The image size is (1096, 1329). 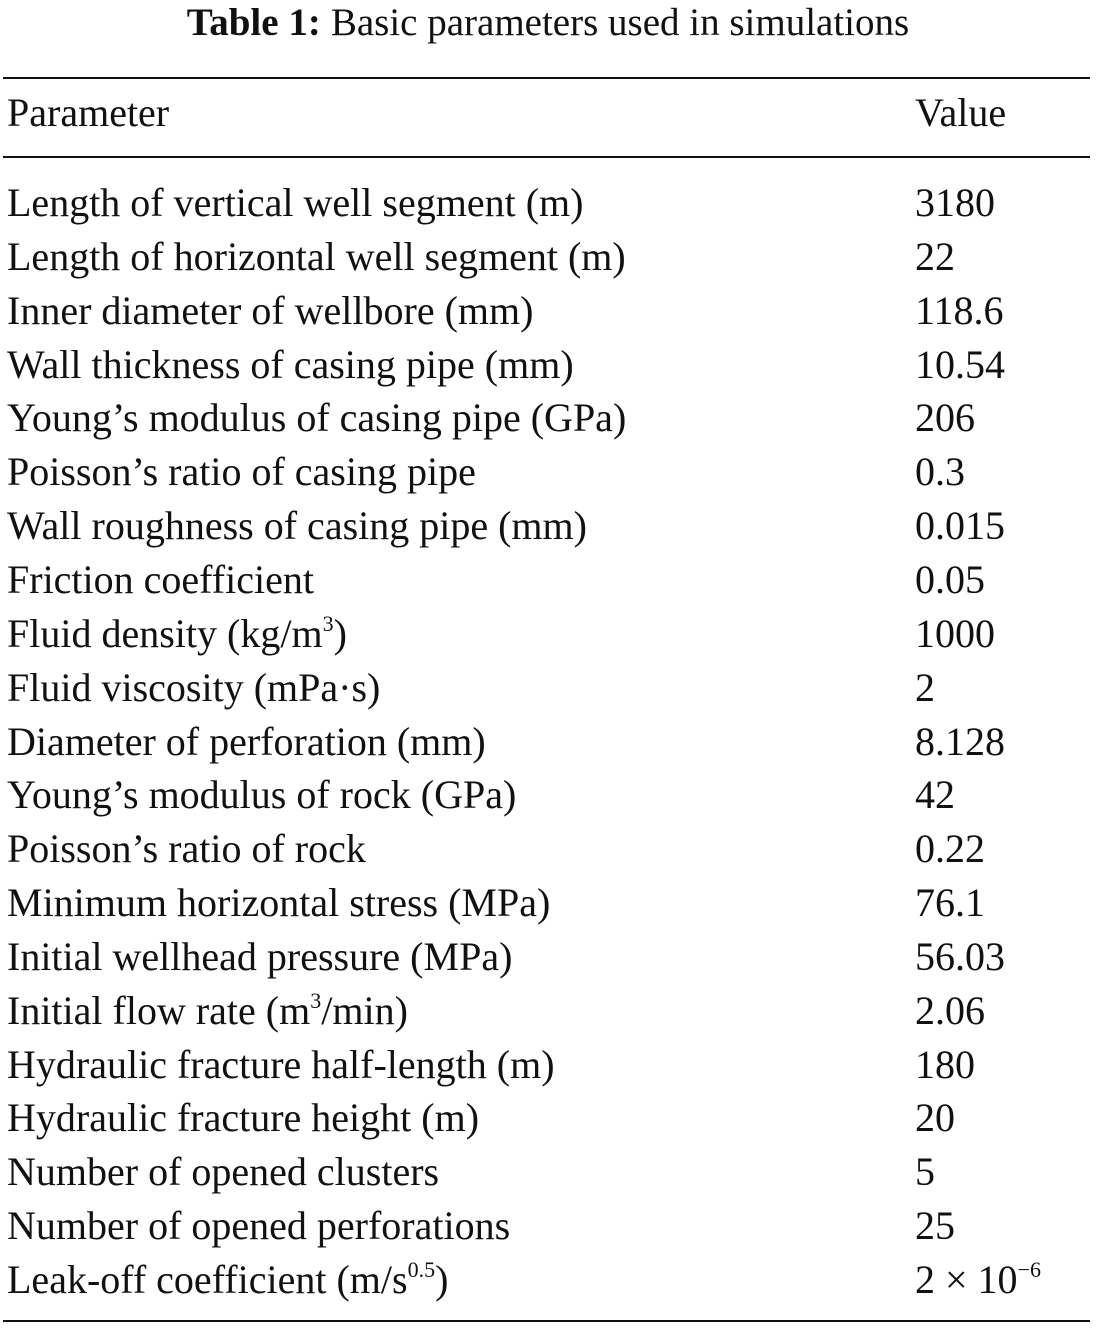 I want to click on parameter-tail: ), so click(x=340, y=633).